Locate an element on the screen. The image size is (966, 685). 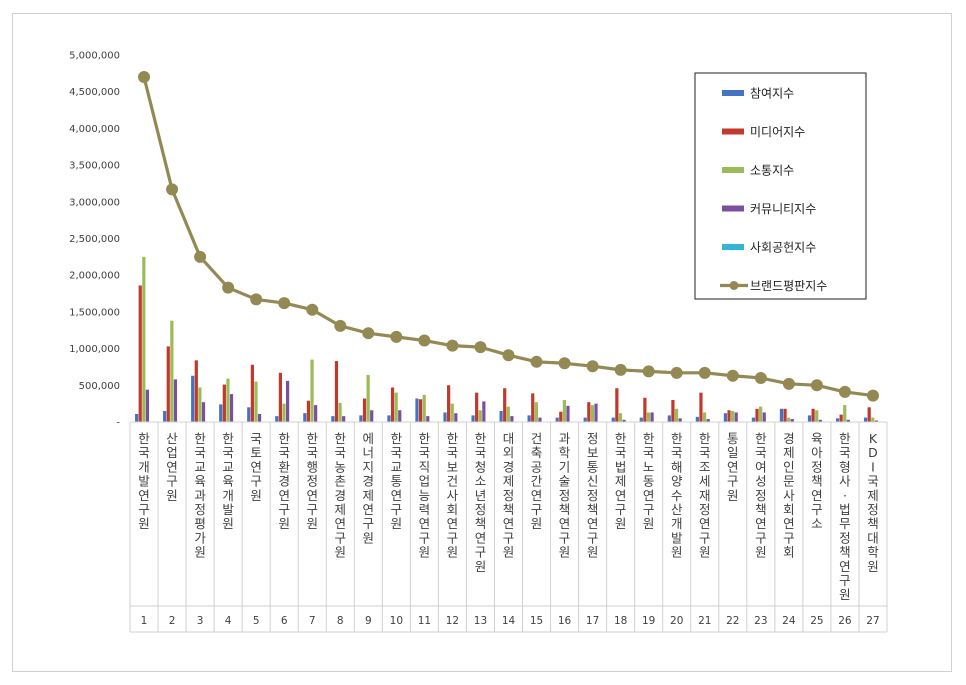
rank-number: 13 is located at coordinates (480, 621).